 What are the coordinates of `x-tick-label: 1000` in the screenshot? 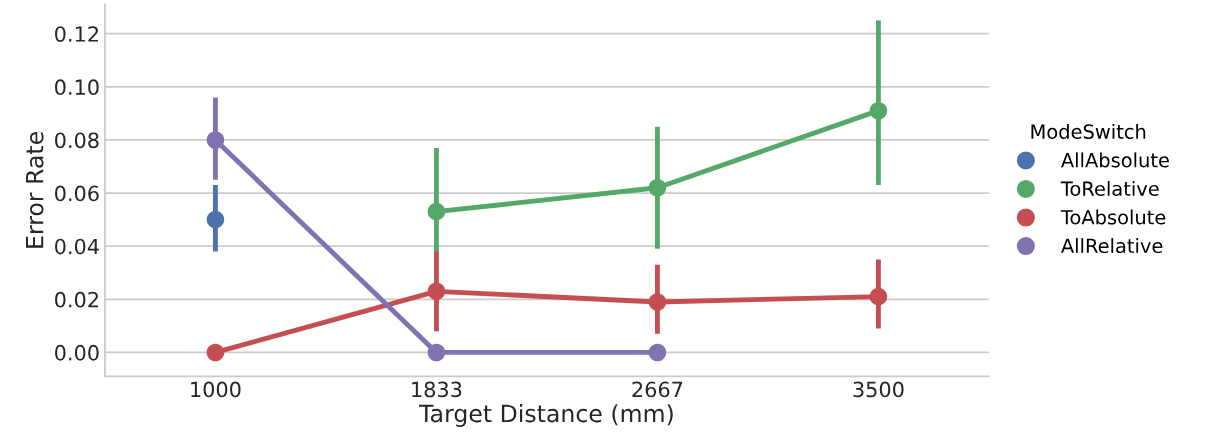 It's located at (216, 389).